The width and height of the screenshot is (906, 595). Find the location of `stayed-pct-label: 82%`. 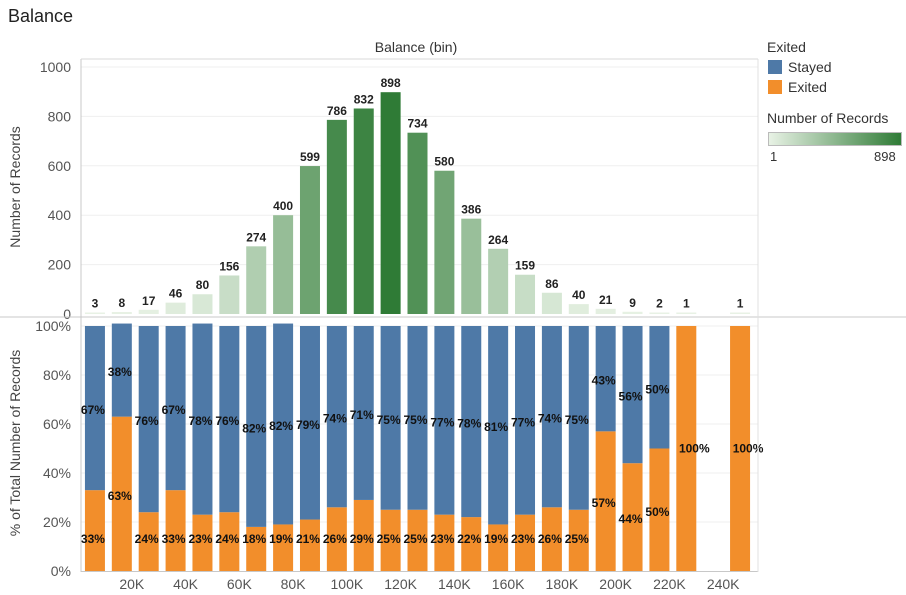

stayed-pct-label: 82% is located at coordinates (254, 428).